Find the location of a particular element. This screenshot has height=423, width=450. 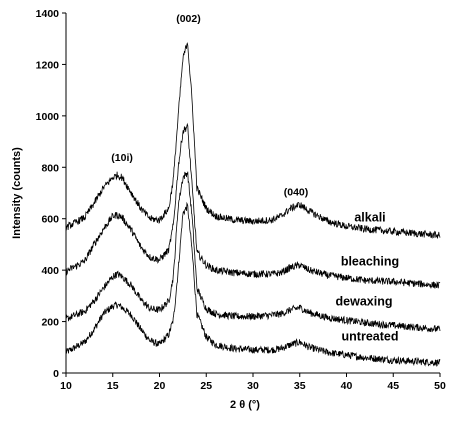

x-axis-title: 2 θ (°) is located at coordinates (245, 405).